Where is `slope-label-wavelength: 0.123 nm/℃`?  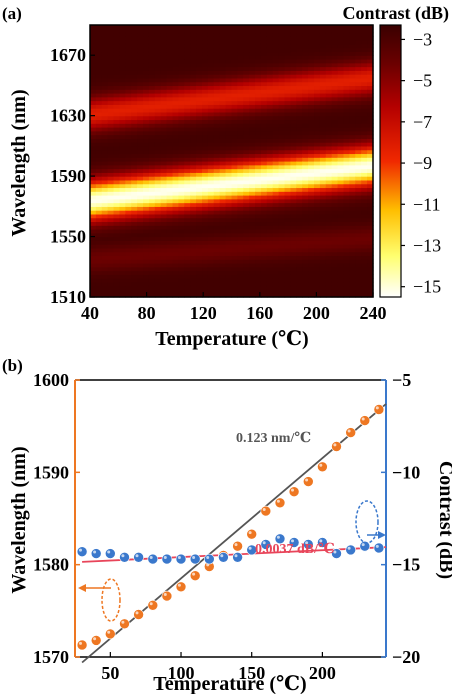 slope-label-wavelength: 0.123 nm/℃ is located at coordinates (273, 438).